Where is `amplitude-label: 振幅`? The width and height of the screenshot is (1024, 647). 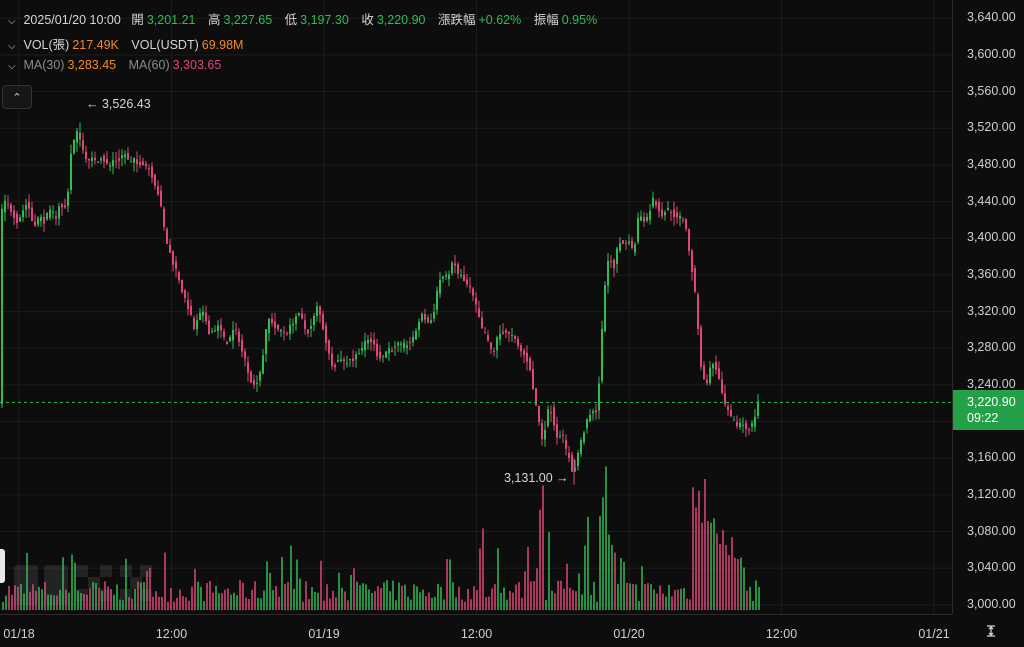 amplitude-label: 振幅 is located at coordinates (546, 20).